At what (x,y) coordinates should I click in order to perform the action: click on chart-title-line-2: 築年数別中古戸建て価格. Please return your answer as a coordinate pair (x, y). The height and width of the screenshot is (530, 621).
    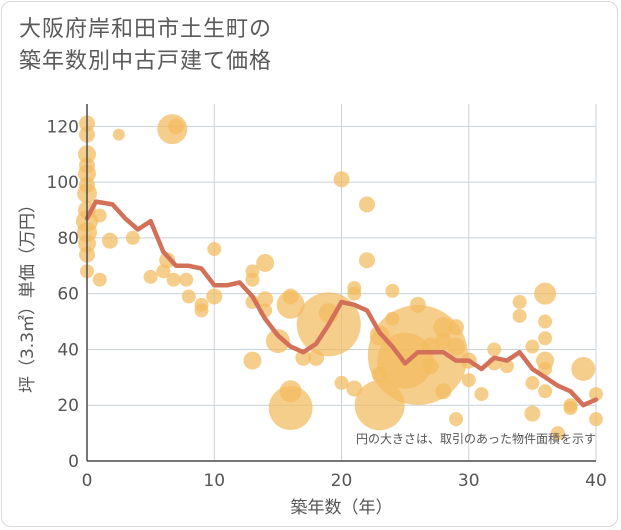
    Looking at the image, I should click on (146, 61).